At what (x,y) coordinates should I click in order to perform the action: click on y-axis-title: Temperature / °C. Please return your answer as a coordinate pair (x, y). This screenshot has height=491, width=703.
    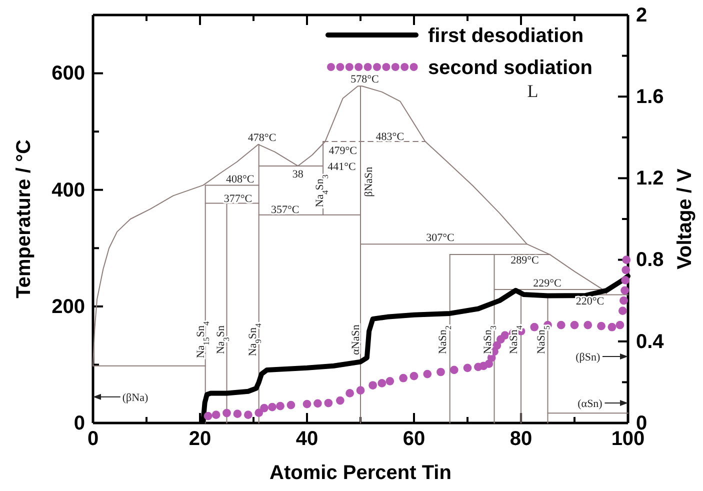
    Looking at the image, I should click on (24, 219).